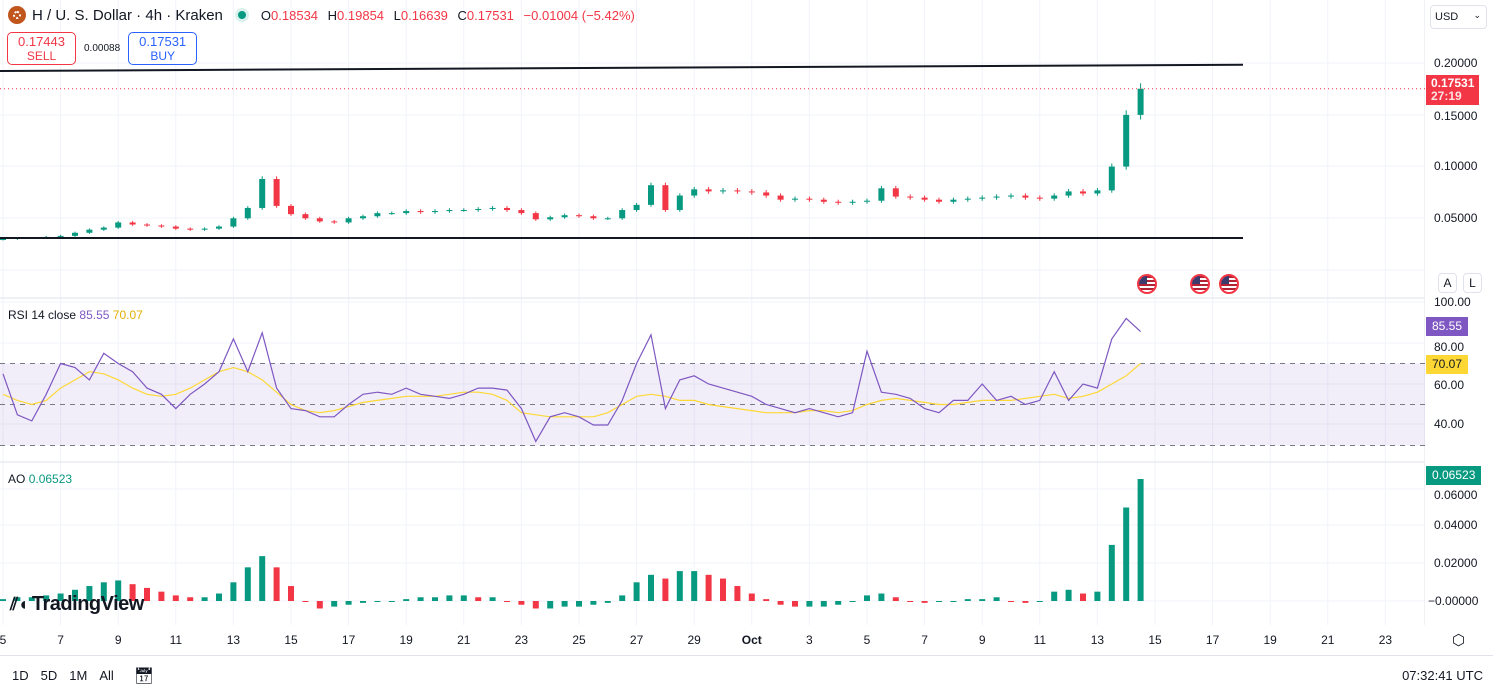 The width and height of the screenshot is (1493, 695). I want to click on time-tick: 19, so click(406, 640).